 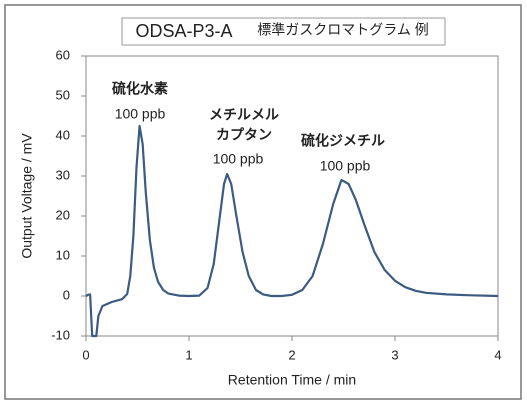 I want to click on y-tick-label: 30, so click(x=63, y=174).